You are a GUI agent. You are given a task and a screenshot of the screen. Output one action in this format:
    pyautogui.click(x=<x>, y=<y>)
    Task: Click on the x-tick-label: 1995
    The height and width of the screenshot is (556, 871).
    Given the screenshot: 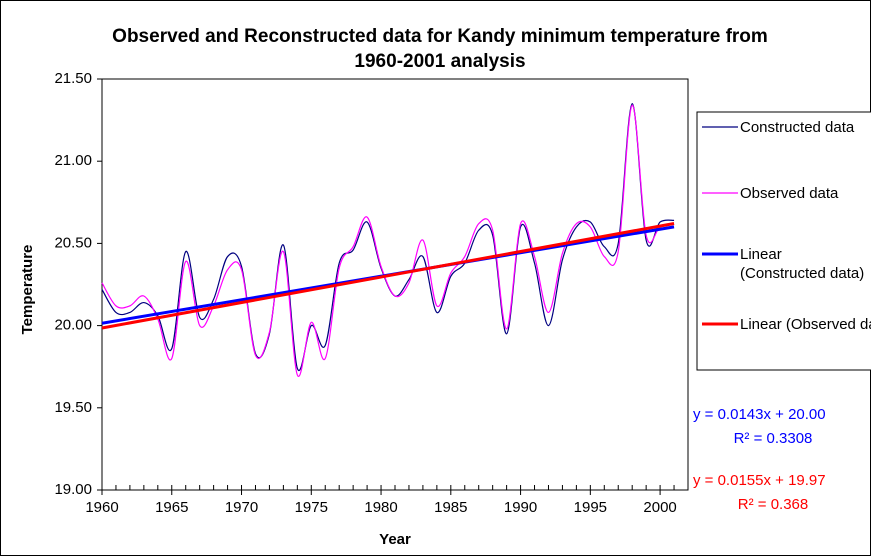 What is the action you would take?
    pyautogui.click(x=590, y=507)
    